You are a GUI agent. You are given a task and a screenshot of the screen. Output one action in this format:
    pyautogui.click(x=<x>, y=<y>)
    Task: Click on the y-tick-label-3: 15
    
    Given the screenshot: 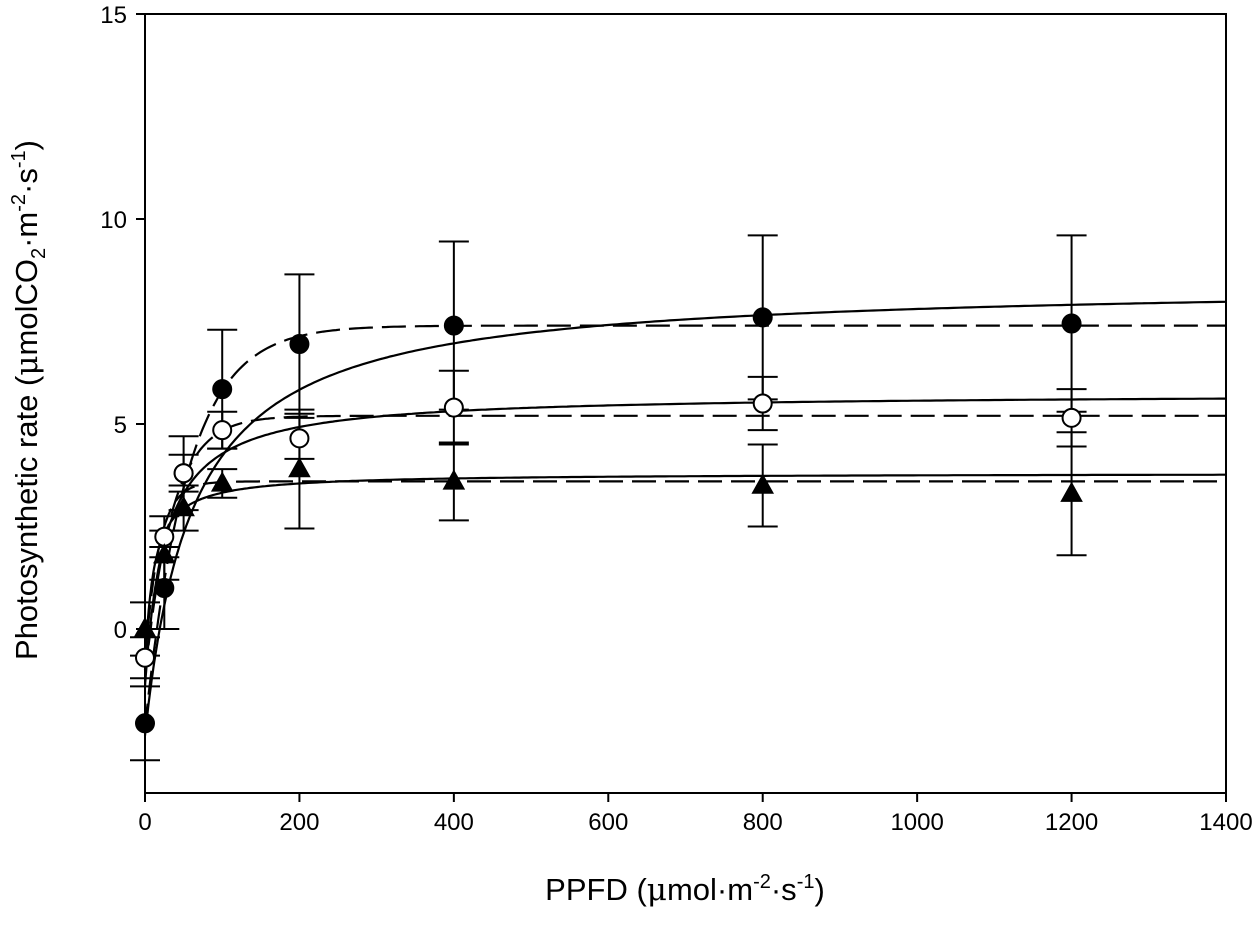 What is the action you would take?
    pyautogui.click(x=113, y=15)
    